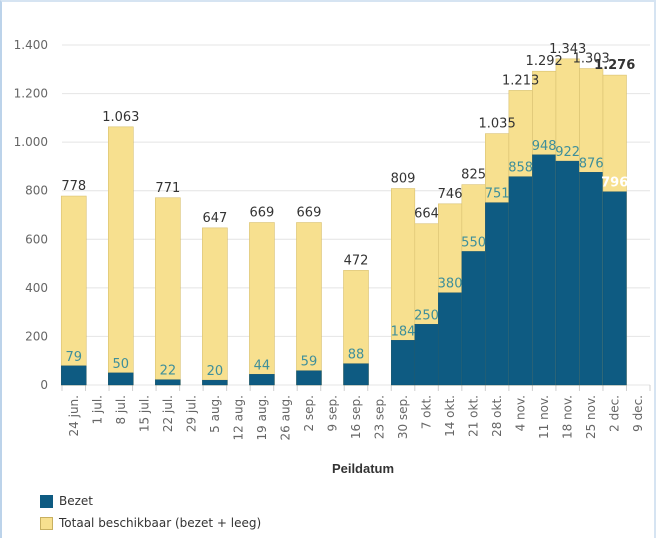  Describe the element at coordinates (356, 355) in the screenshot. I see `bezet-label: 88` at that location.